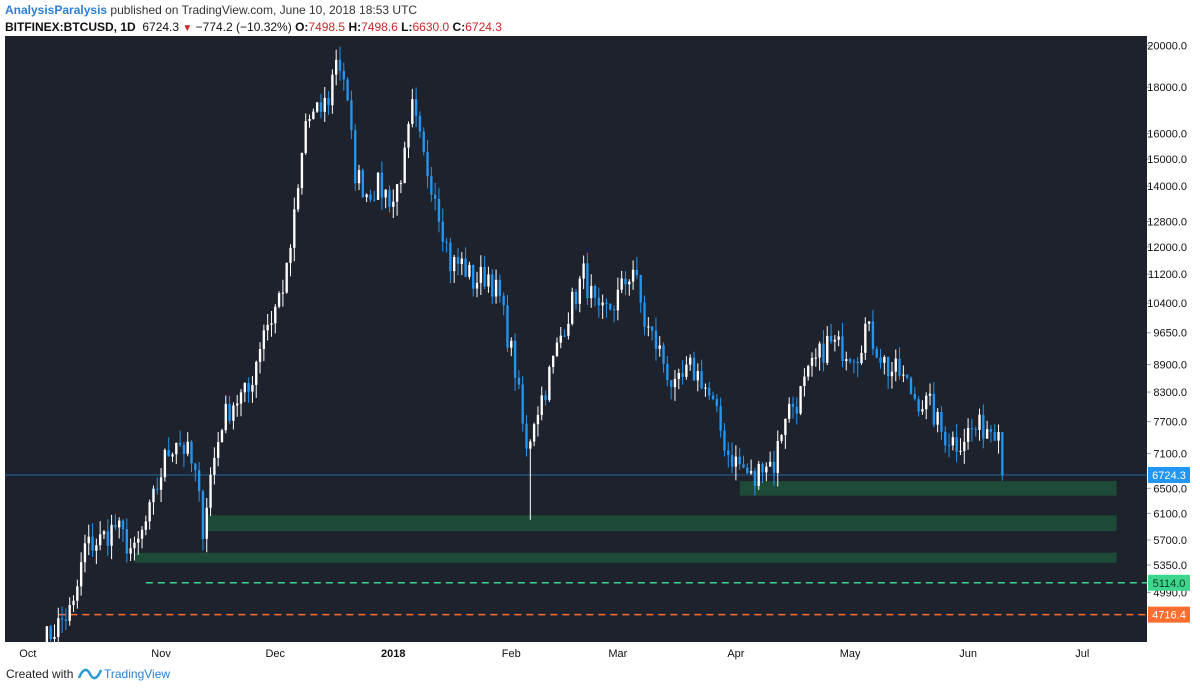  What do you see at coordinates (968, 654) in the screenshot?
I see `x-tick-label: Jun` at bounding box center [968, 654].